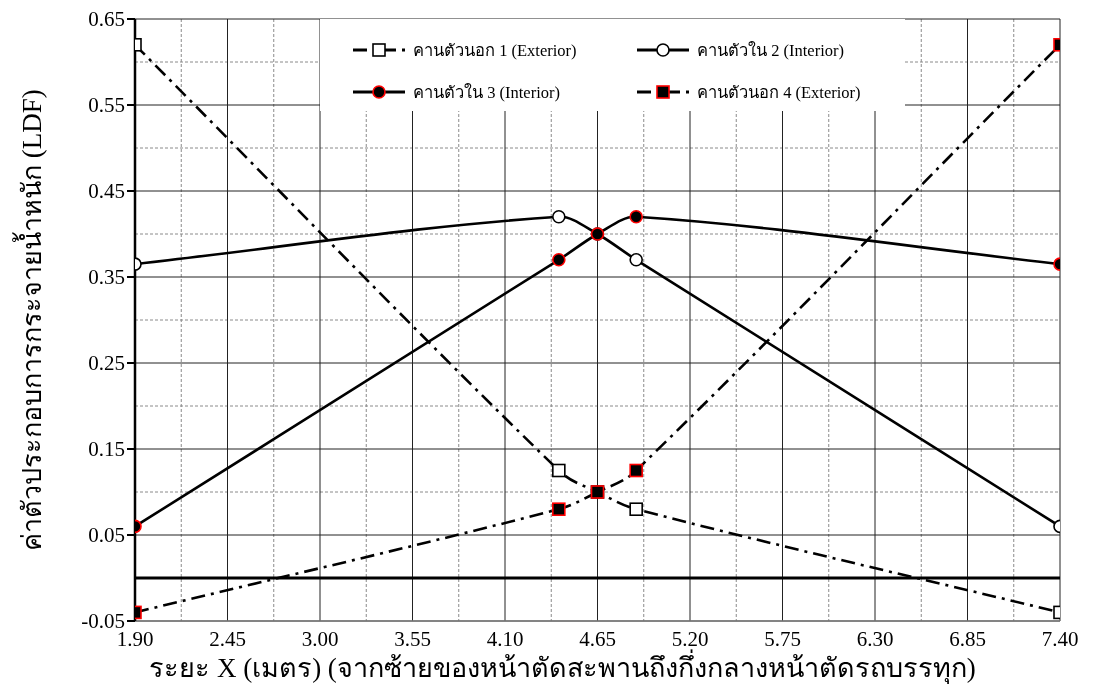 Image resolution: width=1093 pixels, height=695 pixels. What do you see at coordinates (106, 535) in the screenshot?
I see `y-tick-label: 0.05` at bounding box center [106, 535].